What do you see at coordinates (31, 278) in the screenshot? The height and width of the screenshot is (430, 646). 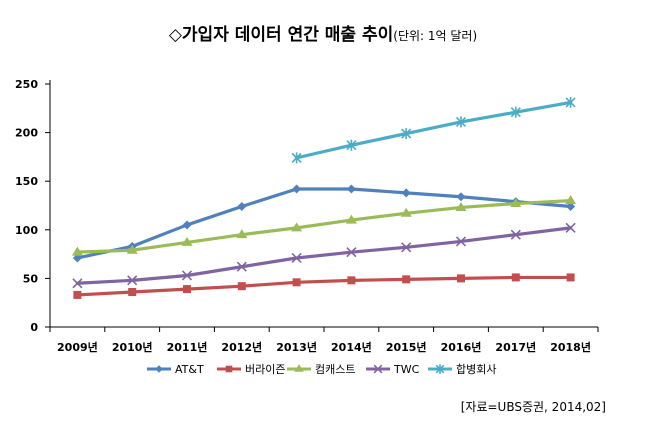 I see `y-tick-label: 50` at bounding box center [31, 278].